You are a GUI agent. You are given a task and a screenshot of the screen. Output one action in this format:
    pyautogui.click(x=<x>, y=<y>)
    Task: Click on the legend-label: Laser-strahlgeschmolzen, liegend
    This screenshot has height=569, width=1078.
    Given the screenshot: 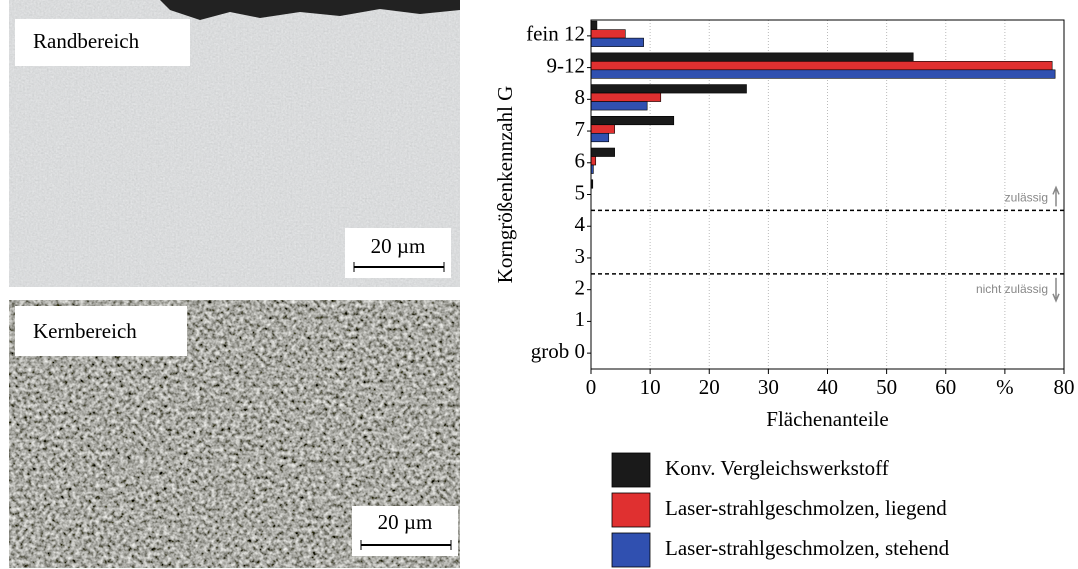 What is the action you would take?
    pyautogui.click(x=806, y=508)
    